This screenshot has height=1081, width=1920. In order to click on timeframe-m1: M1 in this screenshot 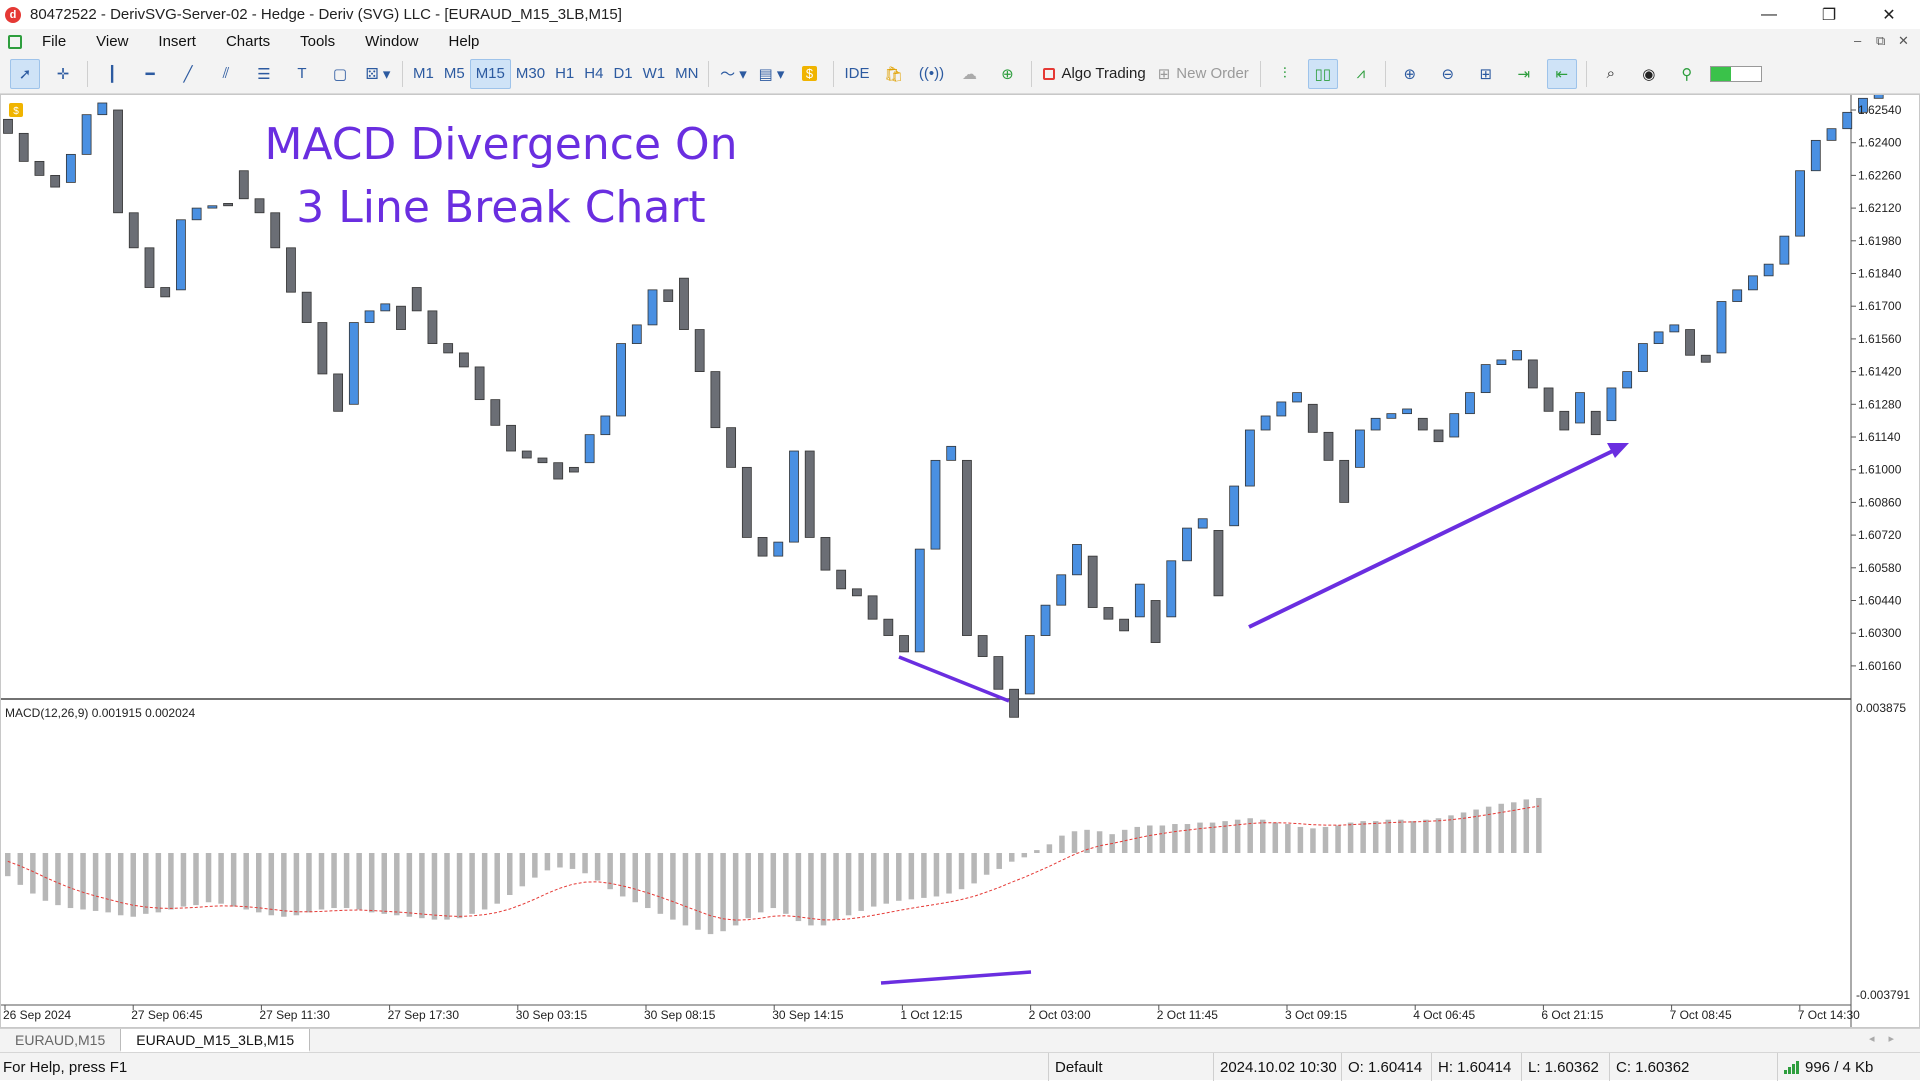, I will do `click(423, 73)`.